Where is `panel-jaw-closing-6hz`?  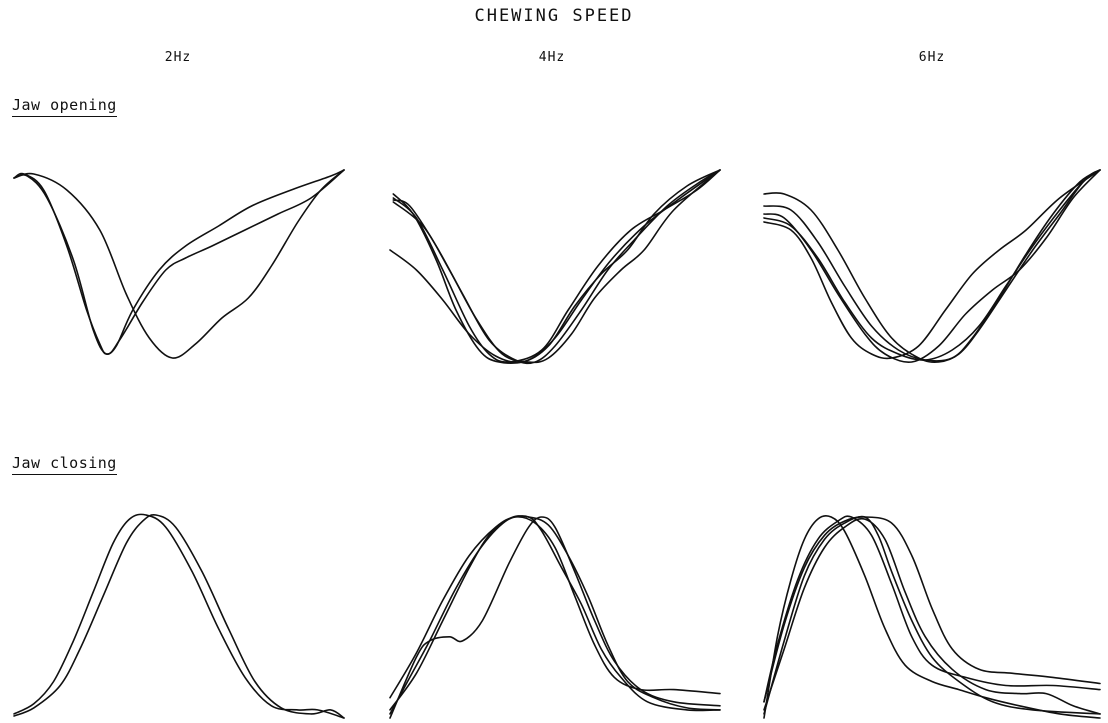
panel-jaw-closing-6hz is located at coordinates (932, 616).